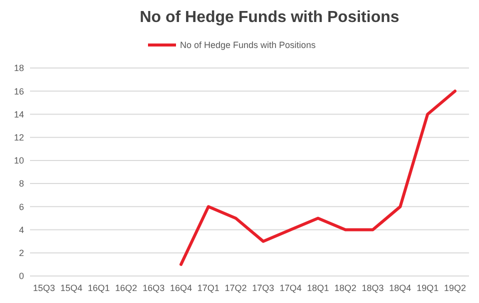 Image resolution: width=479 pixels, height=303 pixels. I want to click on y-tick-label: 0, so click(21, 276).